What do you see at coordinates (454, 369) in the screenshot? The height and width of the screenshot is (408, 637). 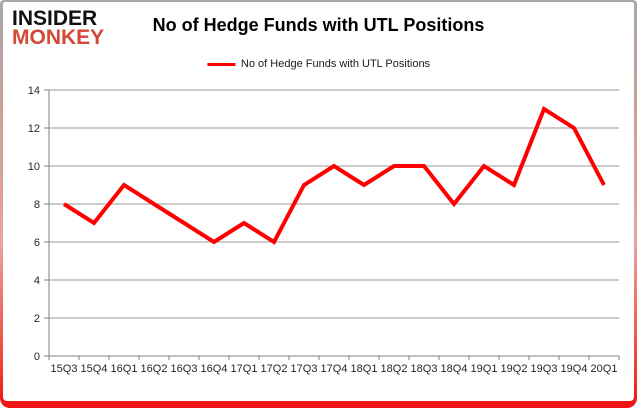 I see `x-axis-label: 18Q4` at bounding box center [454, 369].